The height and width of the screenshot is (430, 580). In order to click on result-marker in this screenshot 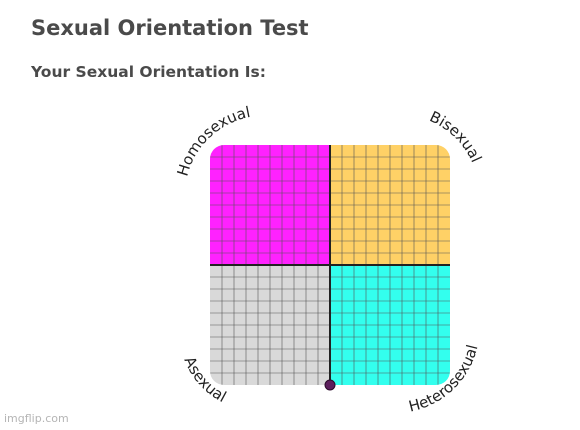, I will do `click(330, 385)`.